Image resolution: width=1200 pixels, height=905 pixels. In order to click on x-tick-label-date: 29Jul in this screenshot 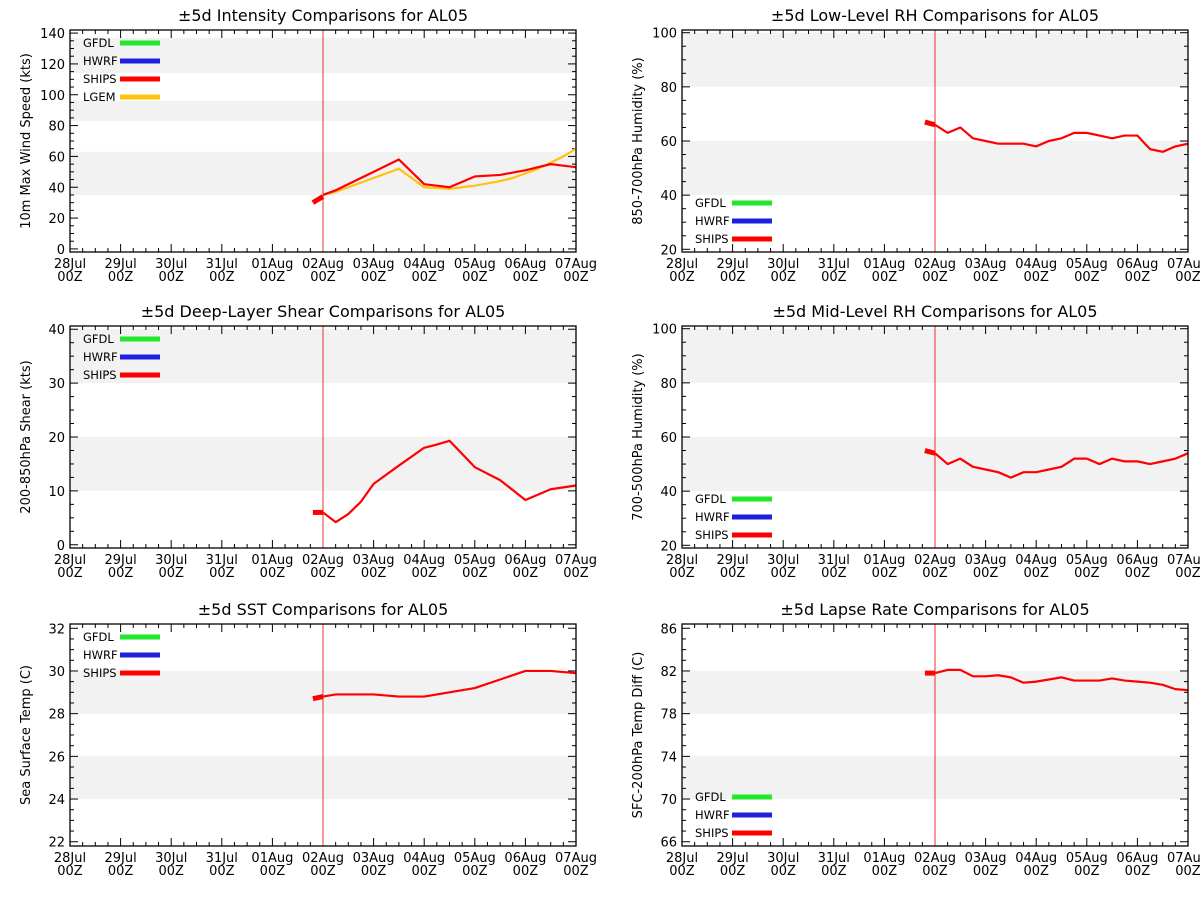, I will do `click(120, 560)`.